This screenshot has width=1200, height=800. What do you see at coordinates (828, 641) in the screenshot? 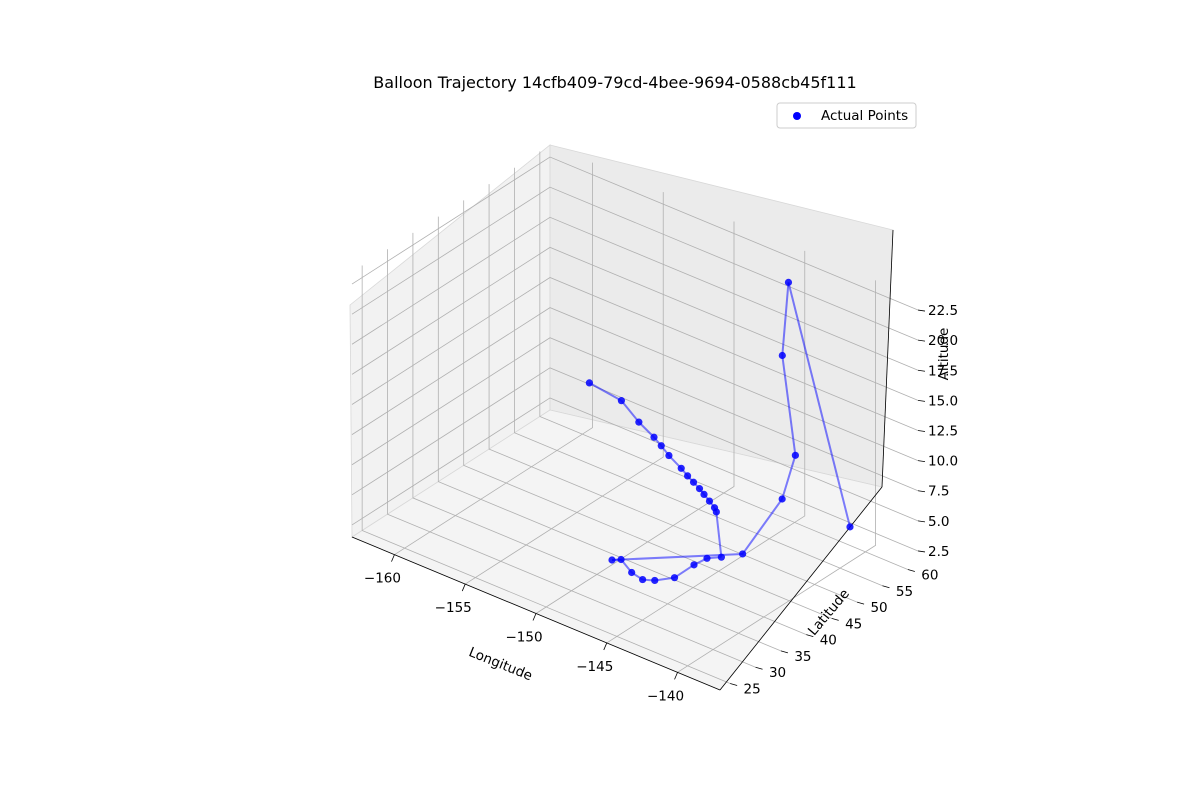
I see `y-tick-label: 40` at bounding box center [828, 641].